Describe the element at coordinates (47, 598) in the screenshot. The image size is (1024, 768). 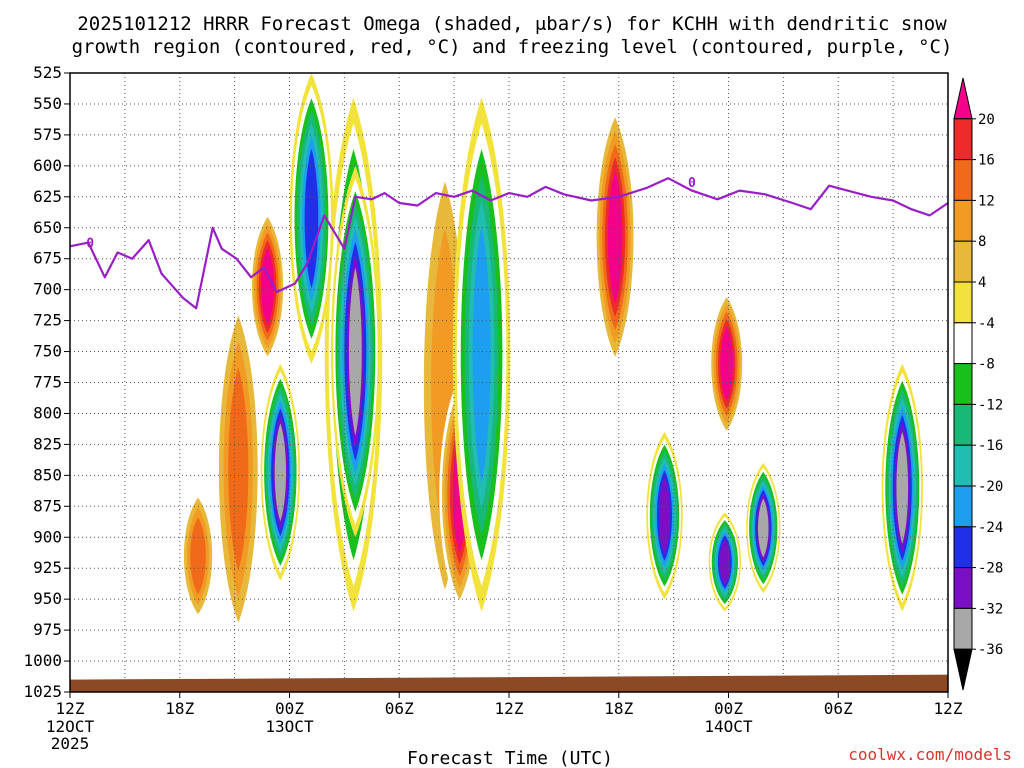
I see `y-tick-label: 950` at that location.